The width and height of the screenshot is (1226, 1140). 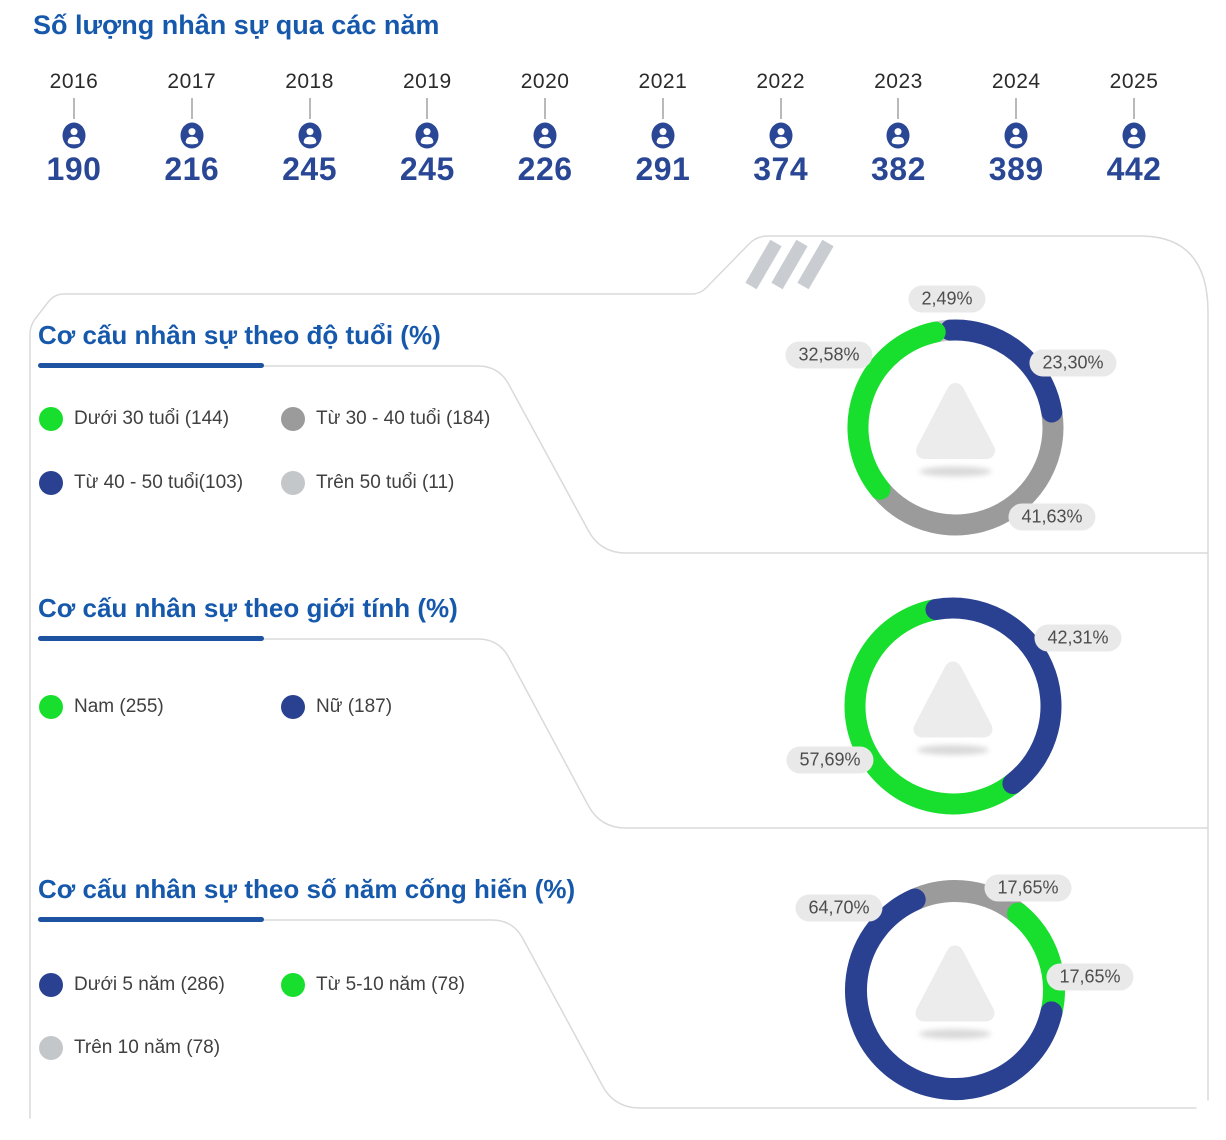 I want to click on timeline-year-column: 2020 226, so click(x=545, y=129).